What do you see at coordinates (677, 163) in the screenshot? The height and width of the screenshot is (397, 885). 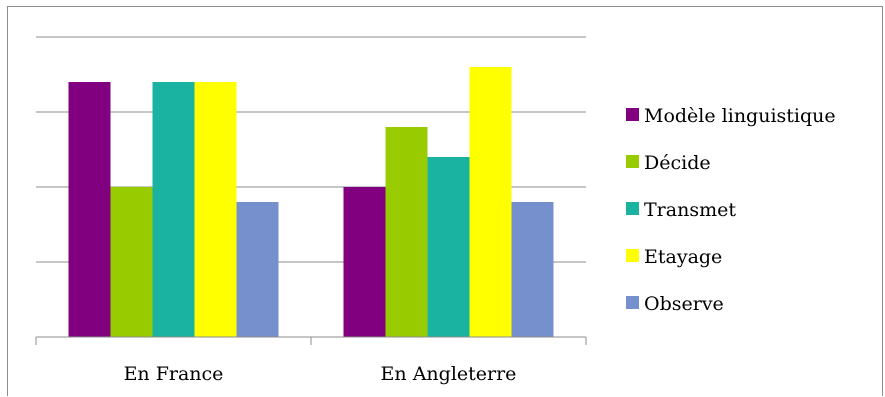 I see `legend-label: Décide` at bounding box center [677, 163].